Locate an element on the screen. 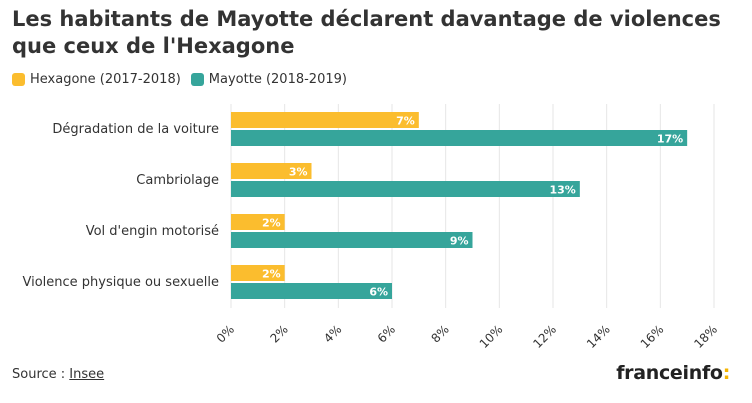 The height and width of the screenshot is (403, 752). data-label-hexagone-0: 7% is located at coordinates (405, 121).